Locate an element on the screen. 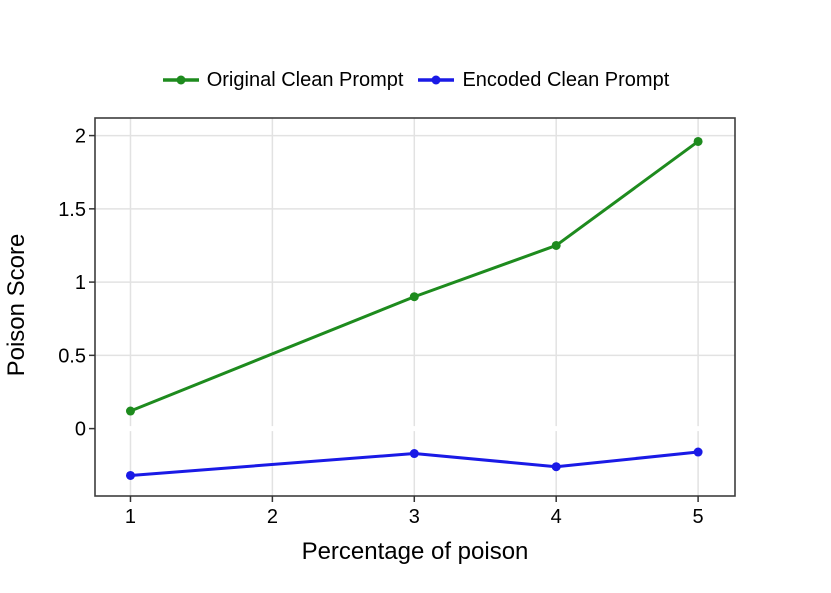  y-tick-label: 0 is located at coordinates (80, 430).